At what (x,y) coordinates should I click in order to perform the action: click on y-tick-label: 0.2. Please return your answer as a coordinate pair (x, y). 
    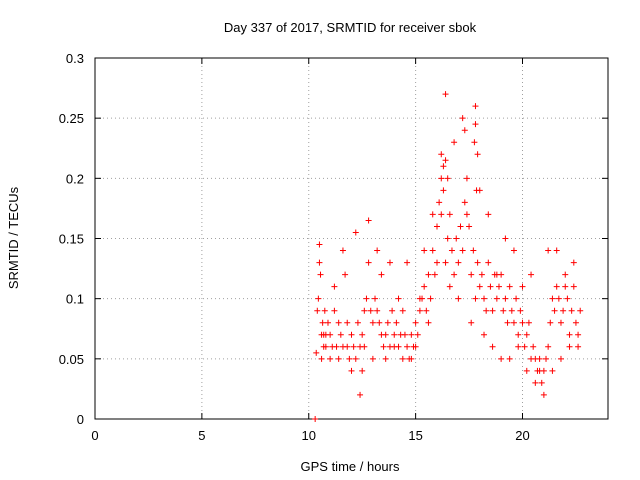
    Looking at the image, I should click on (75, 178).